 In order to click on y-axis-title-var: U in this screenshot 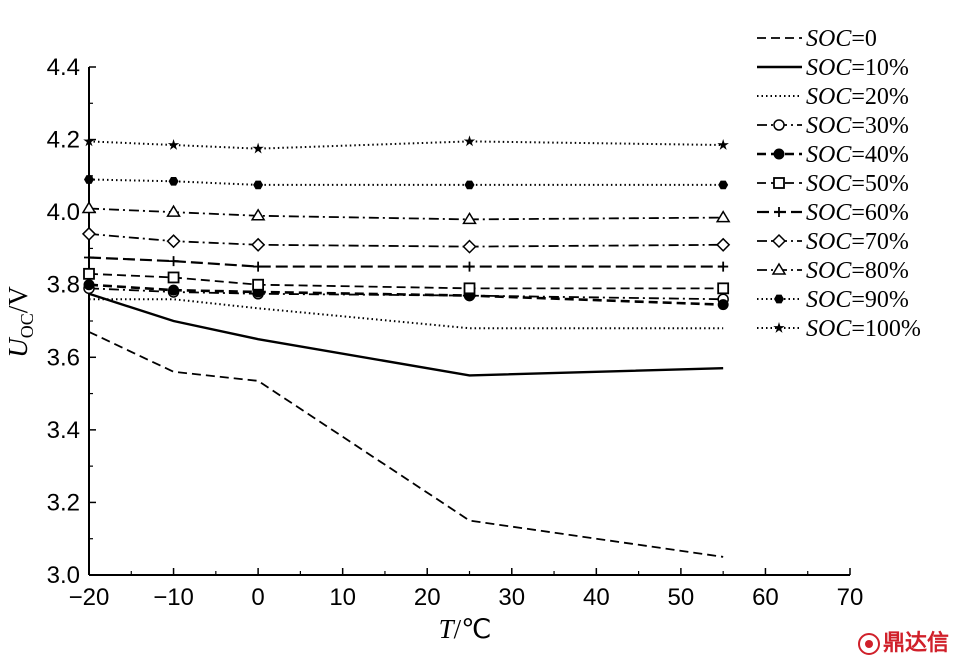, I will do `click(18, 347)`.